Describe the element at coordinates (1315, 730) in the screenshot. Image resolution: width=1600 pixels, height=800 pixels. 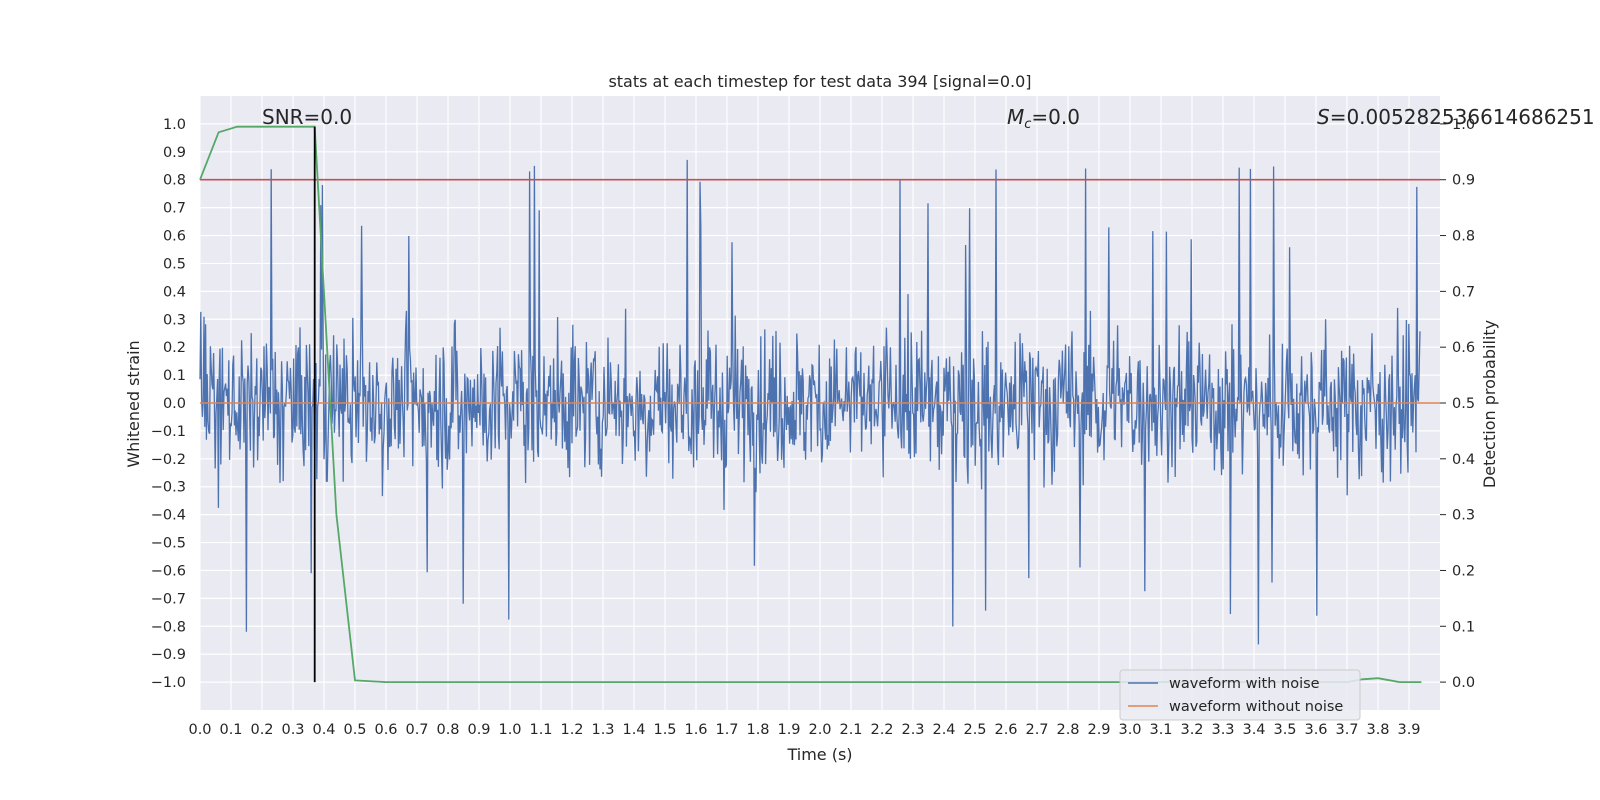
I see `x-tick-label: 3.6` at that location.